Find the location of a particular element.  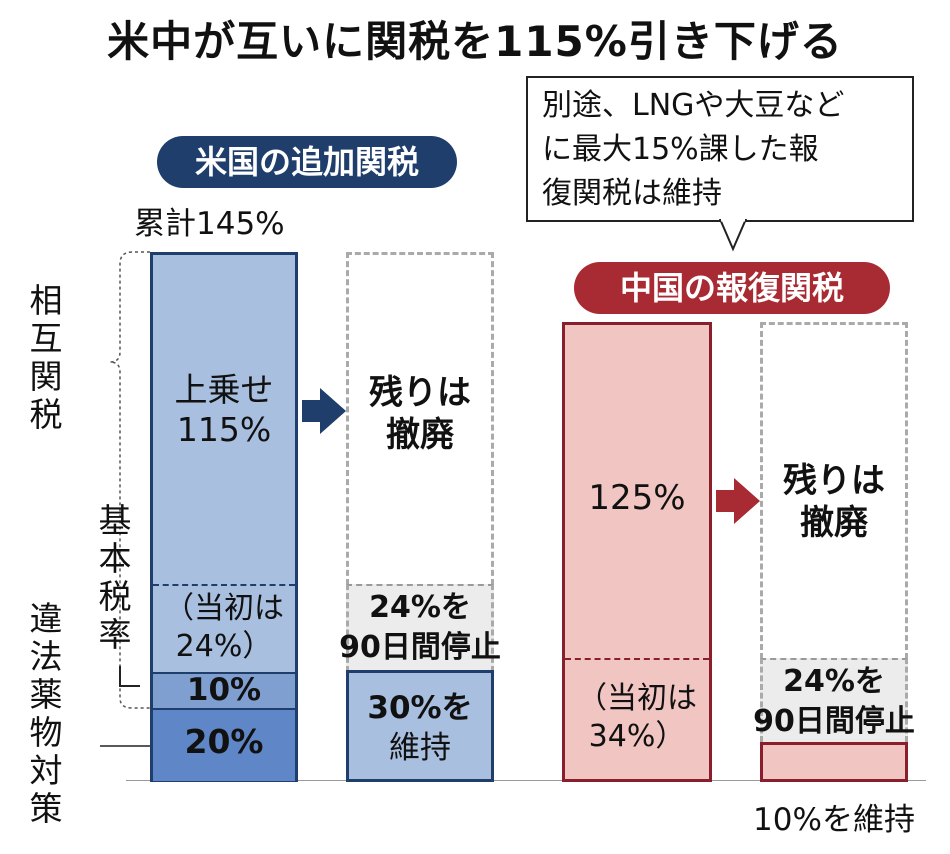

china-arrow-icon is located at coordinates (738, 501).